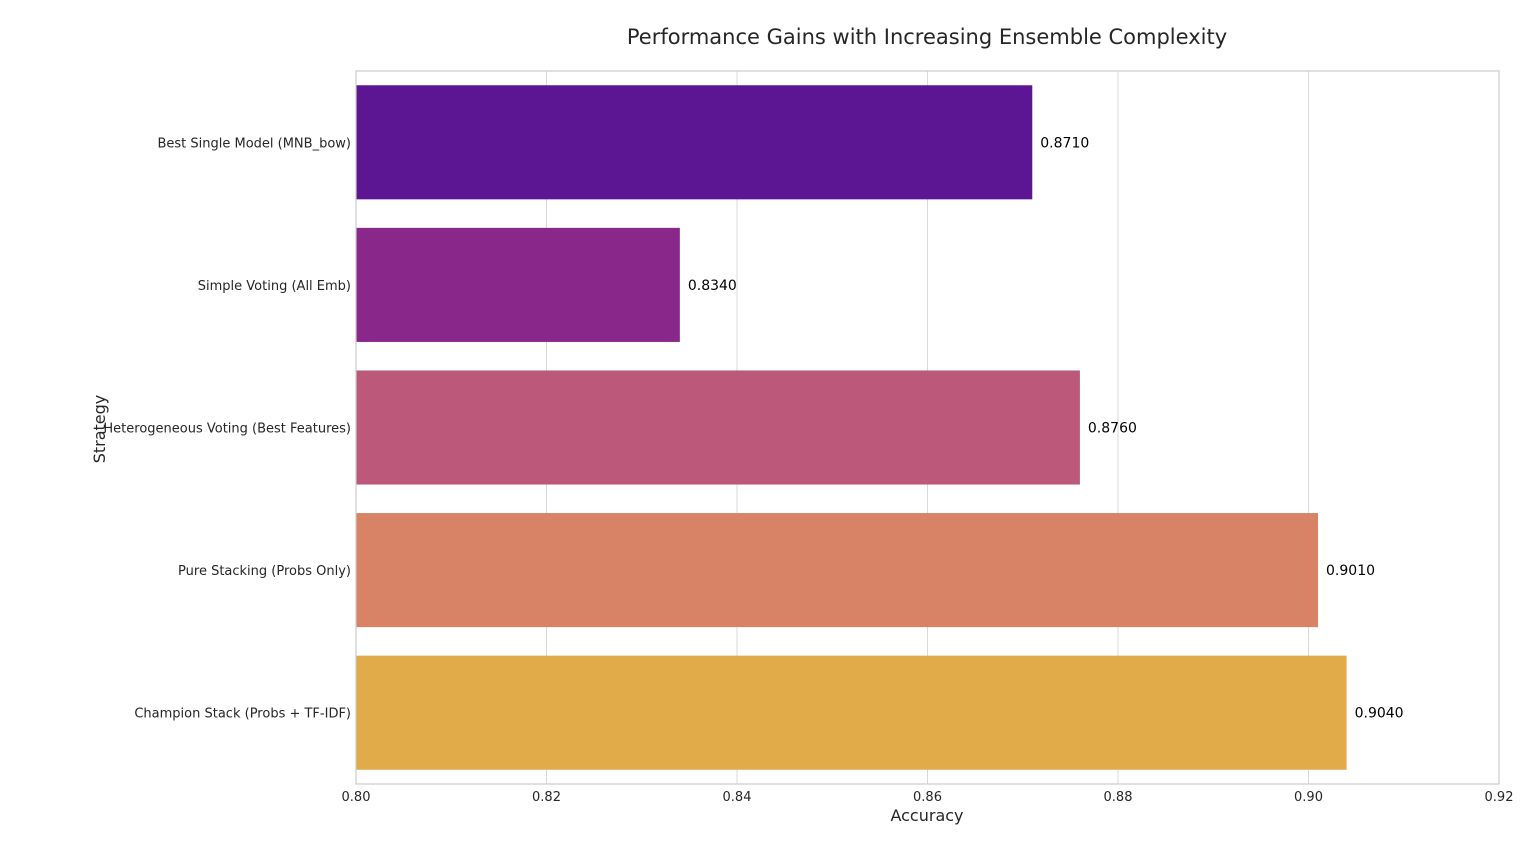 This screenshot has width=1536, height=854. Describe the element at coordinates (927, 797) in the screenshot. I see `x-tick-label: 0.86` at that location.